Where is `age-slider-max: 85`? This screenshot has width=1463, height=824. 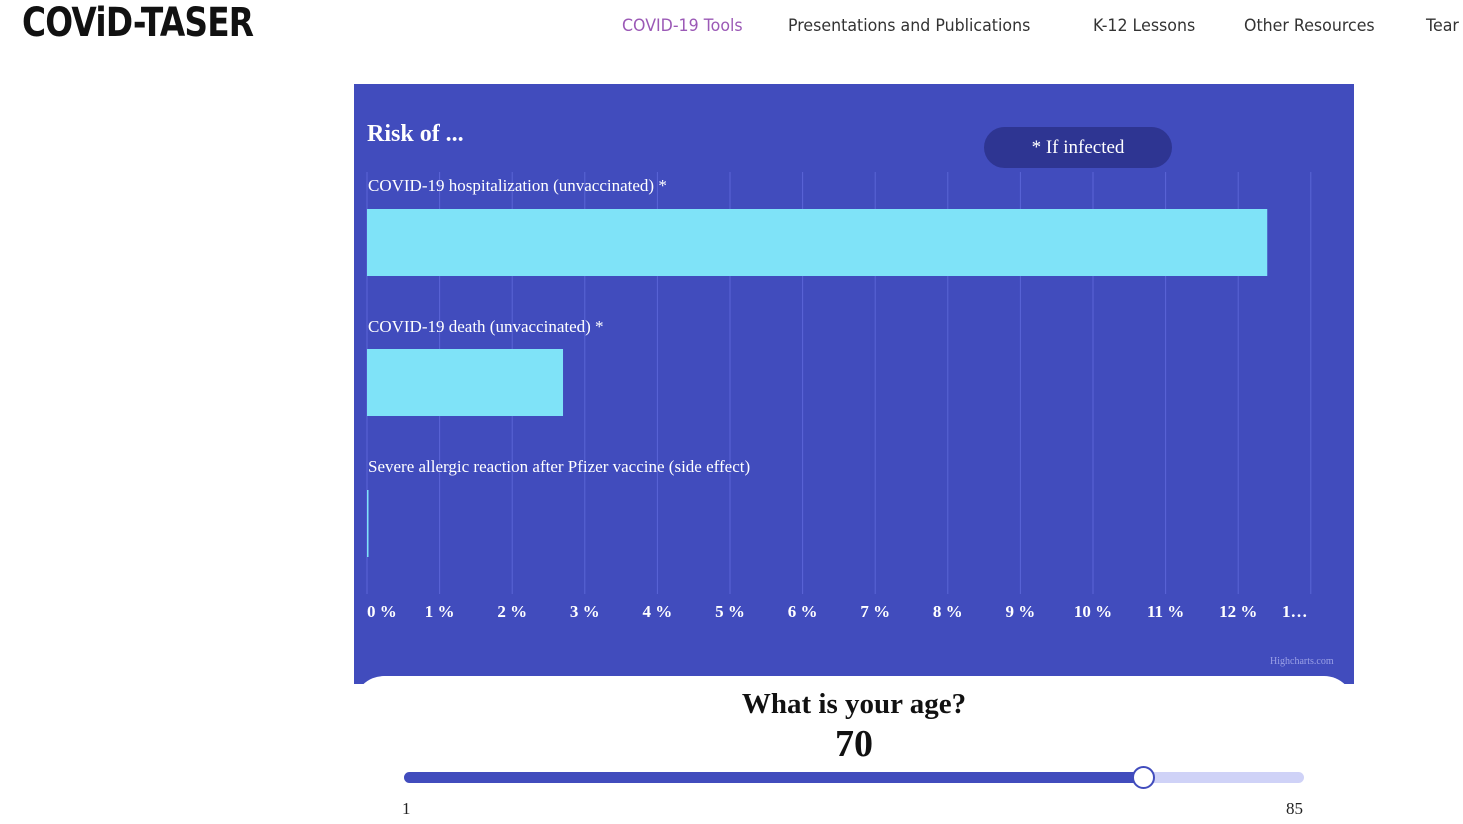
age-slider-max: 85 is located at coordinates (1294, 808).